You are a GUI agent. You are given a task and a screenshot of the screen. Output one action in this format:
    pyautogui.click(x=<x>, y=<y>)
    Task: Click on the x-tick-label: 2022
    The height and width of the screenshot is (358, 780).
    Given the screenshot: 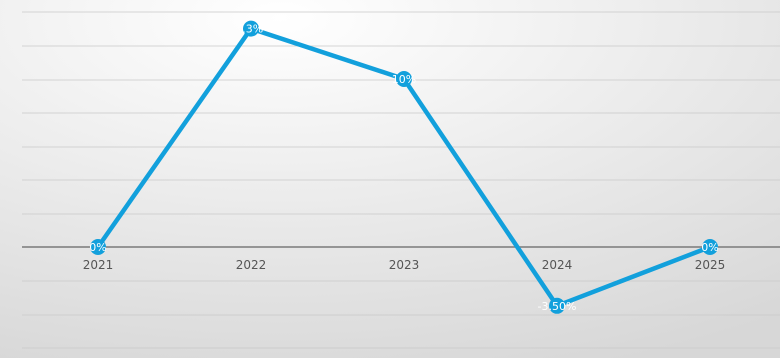 What is the action you would take?
    pyautogui.click(x=251, y=265)
    